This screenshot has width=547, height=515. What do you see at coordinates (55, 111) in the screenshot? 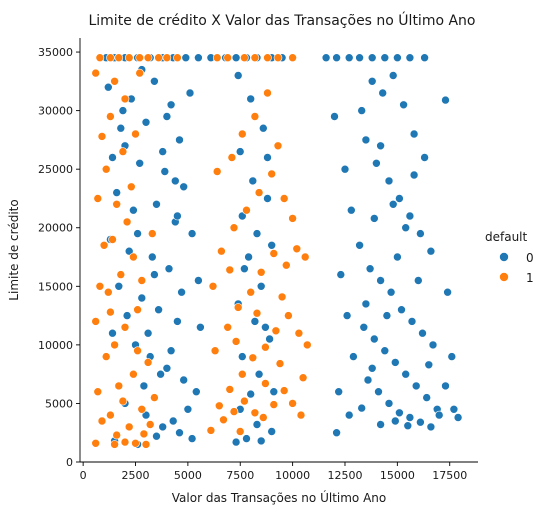
I see `y-tick-label: 30000` at bounding box center [55, 111].